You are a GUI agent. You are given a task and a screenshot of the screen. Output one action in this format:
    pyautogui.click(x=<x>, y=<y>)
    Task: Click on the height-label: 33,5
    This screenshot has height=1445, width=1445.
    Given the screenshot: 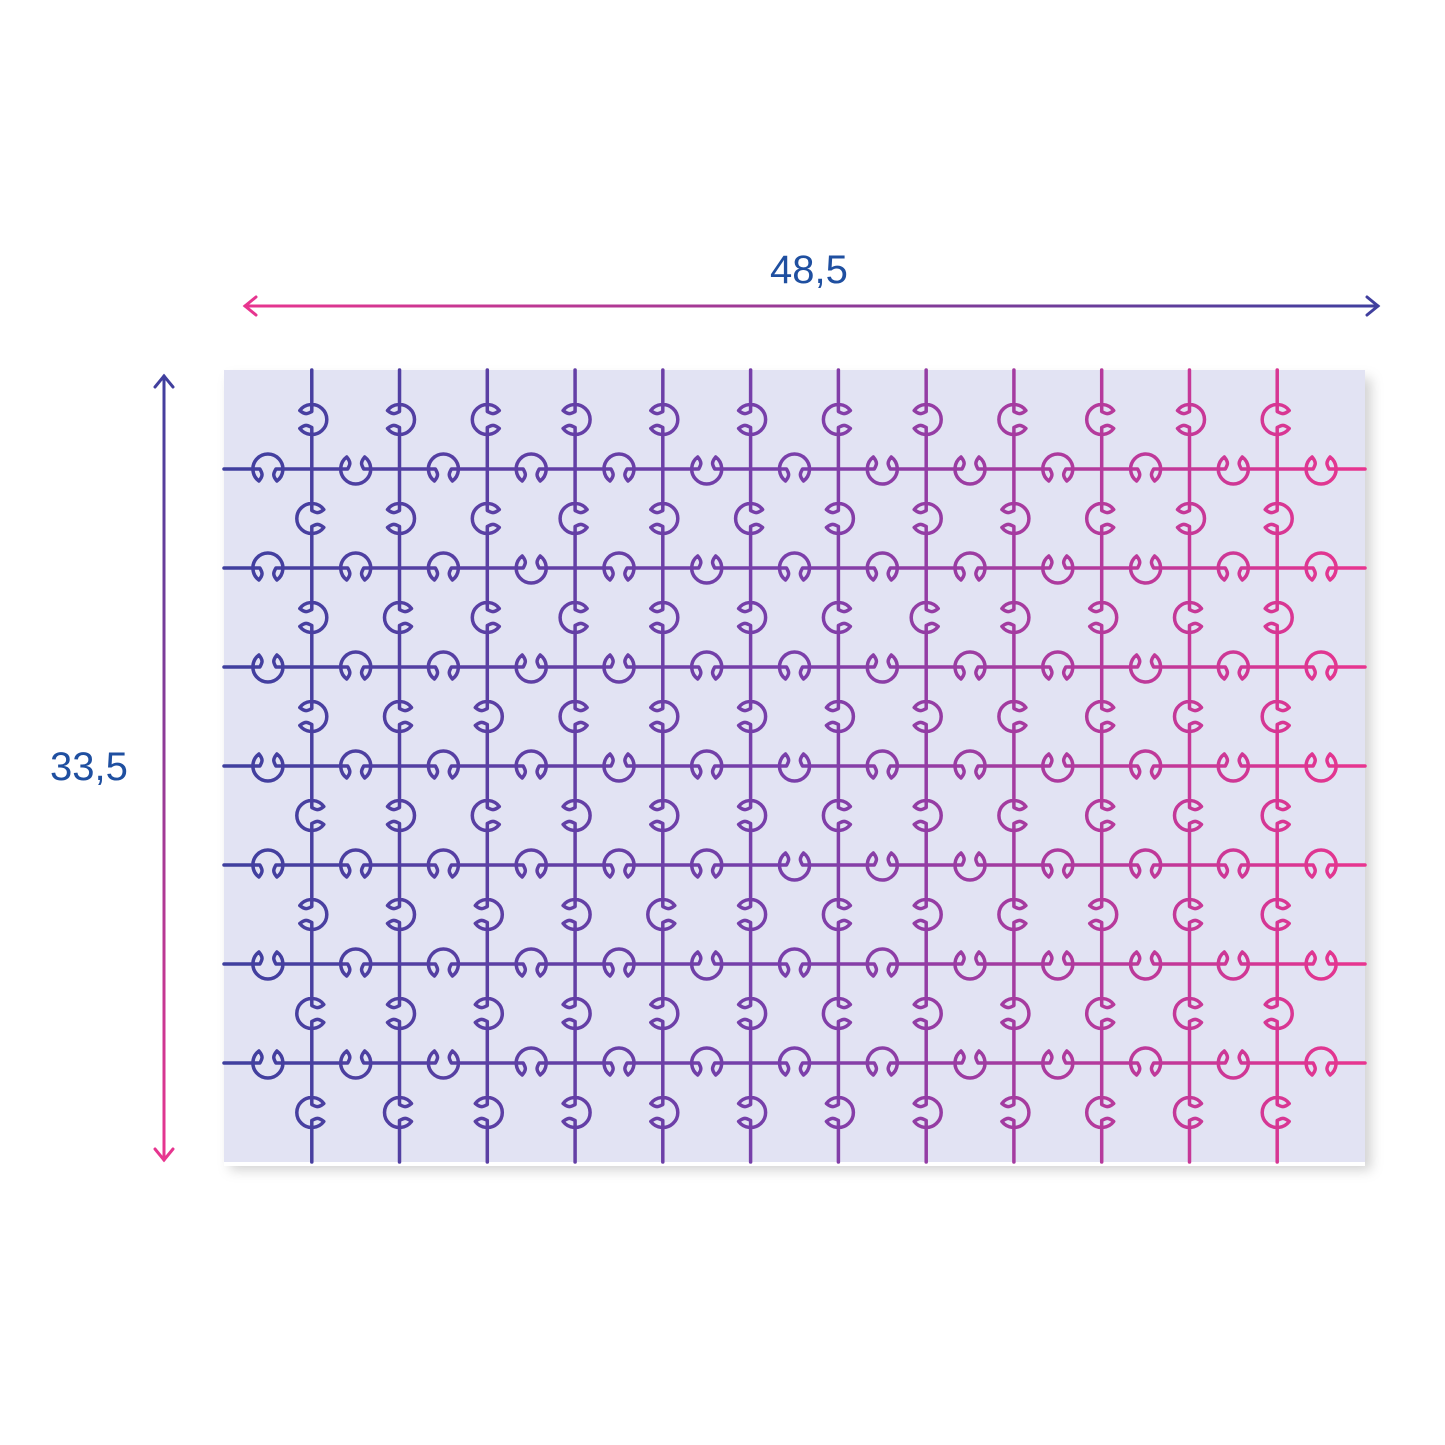 What is the action you would take?
    pyautogui.click(x=89, y=767)
    